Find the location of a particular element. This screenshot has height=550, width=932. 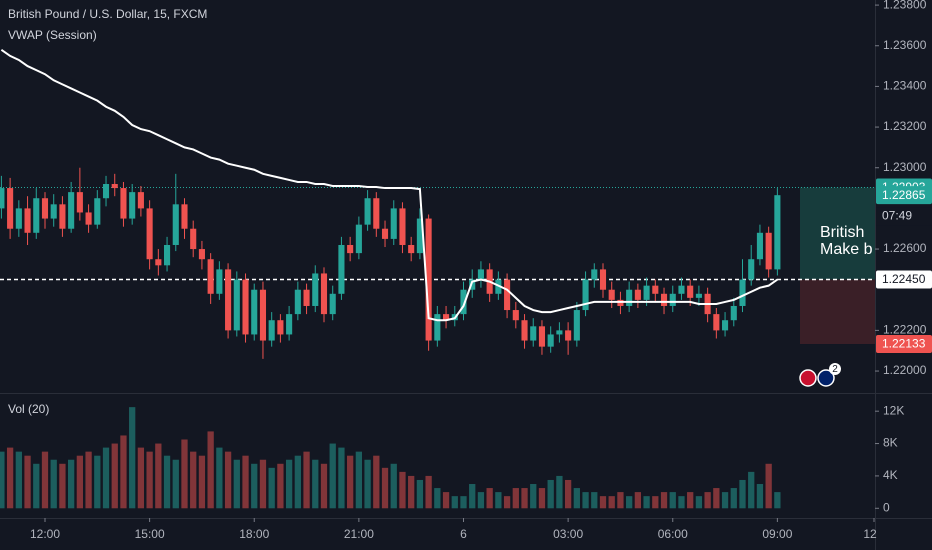

y-tick-label: 1.23200 is located at coordinates (905, 126).